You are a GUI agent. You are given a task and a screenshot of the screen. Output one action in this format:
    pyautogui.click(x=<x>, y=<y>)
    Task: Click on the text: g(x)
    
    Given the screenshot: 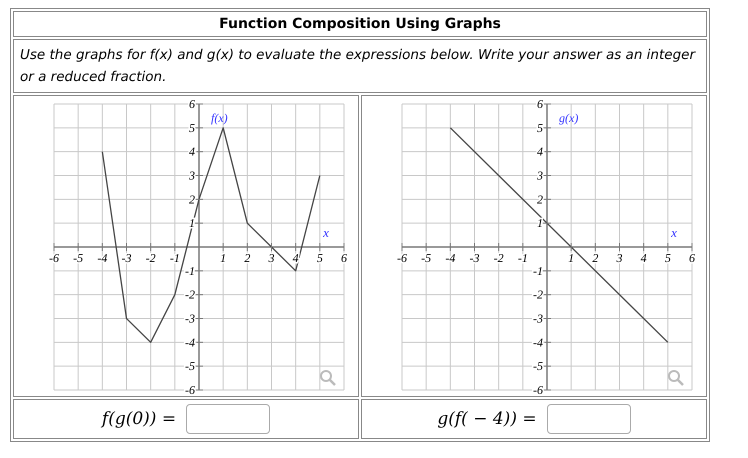 What is the action you would take?
    pyautogui.click(x=568, y=118)
    